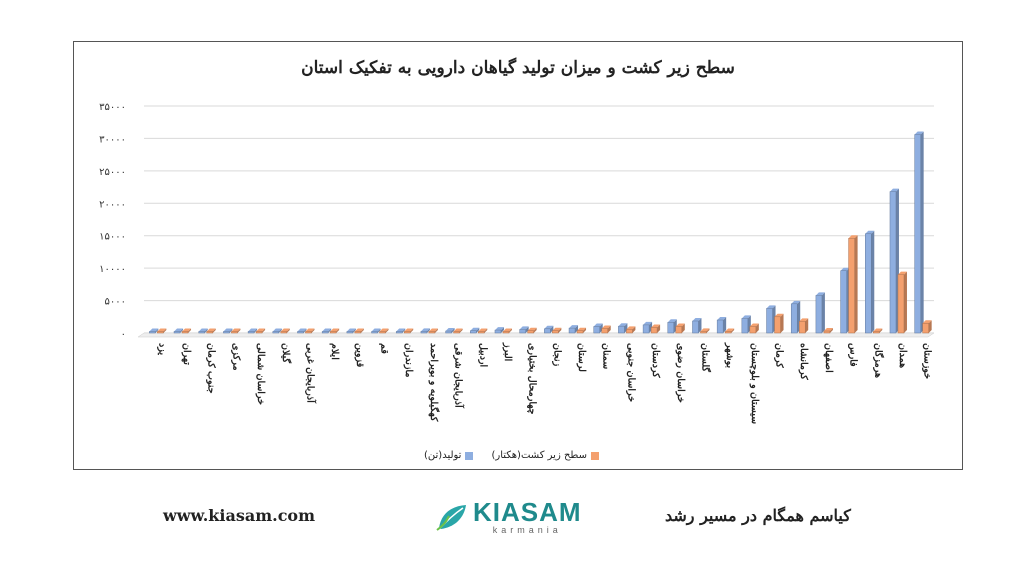  Describe the element at coordinates (482, 355) in the screenshot. I see `x-tick-label: اردبیل` at that location.